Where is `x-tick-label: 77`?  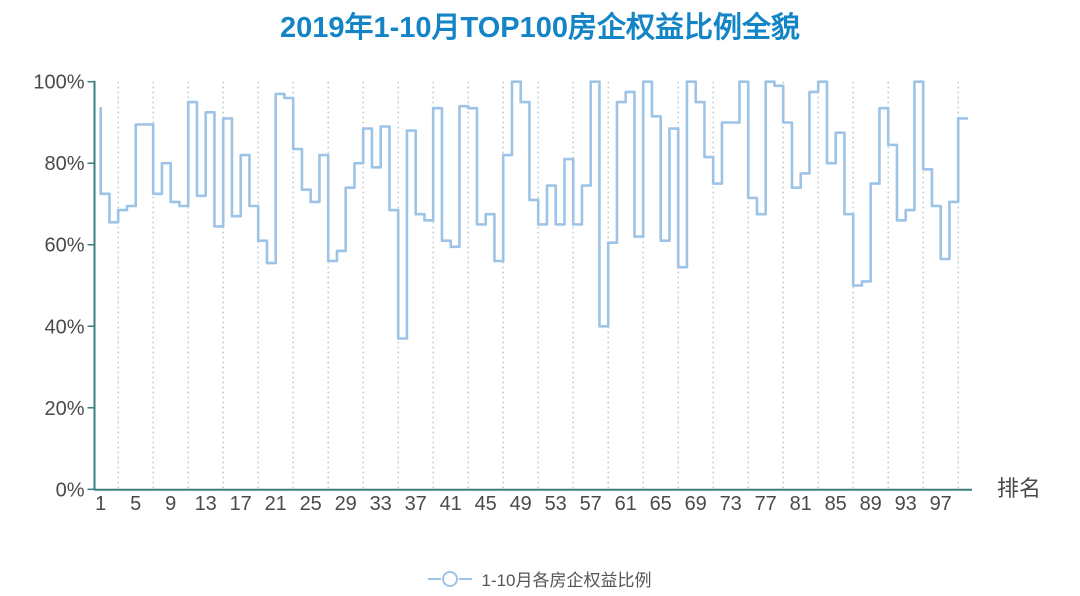 x-tick-label: 77 is located at coordinates (766, 504).